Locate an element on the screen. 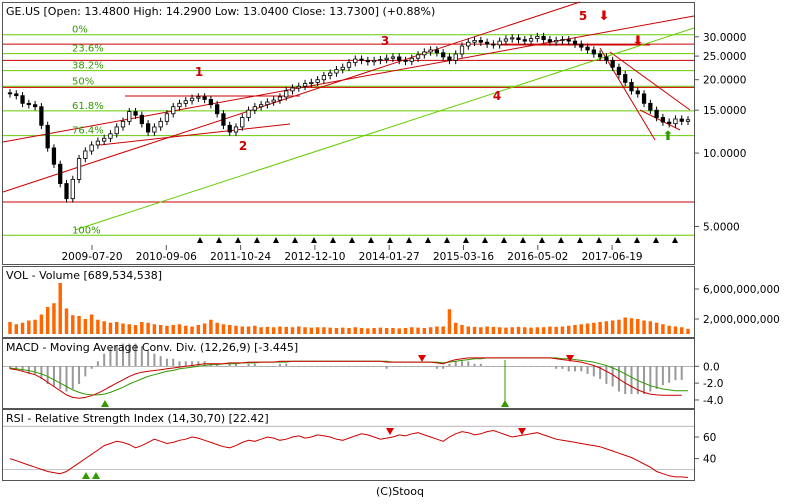  price-axis-label: 5.0000 is located at coordinates (721, 227).